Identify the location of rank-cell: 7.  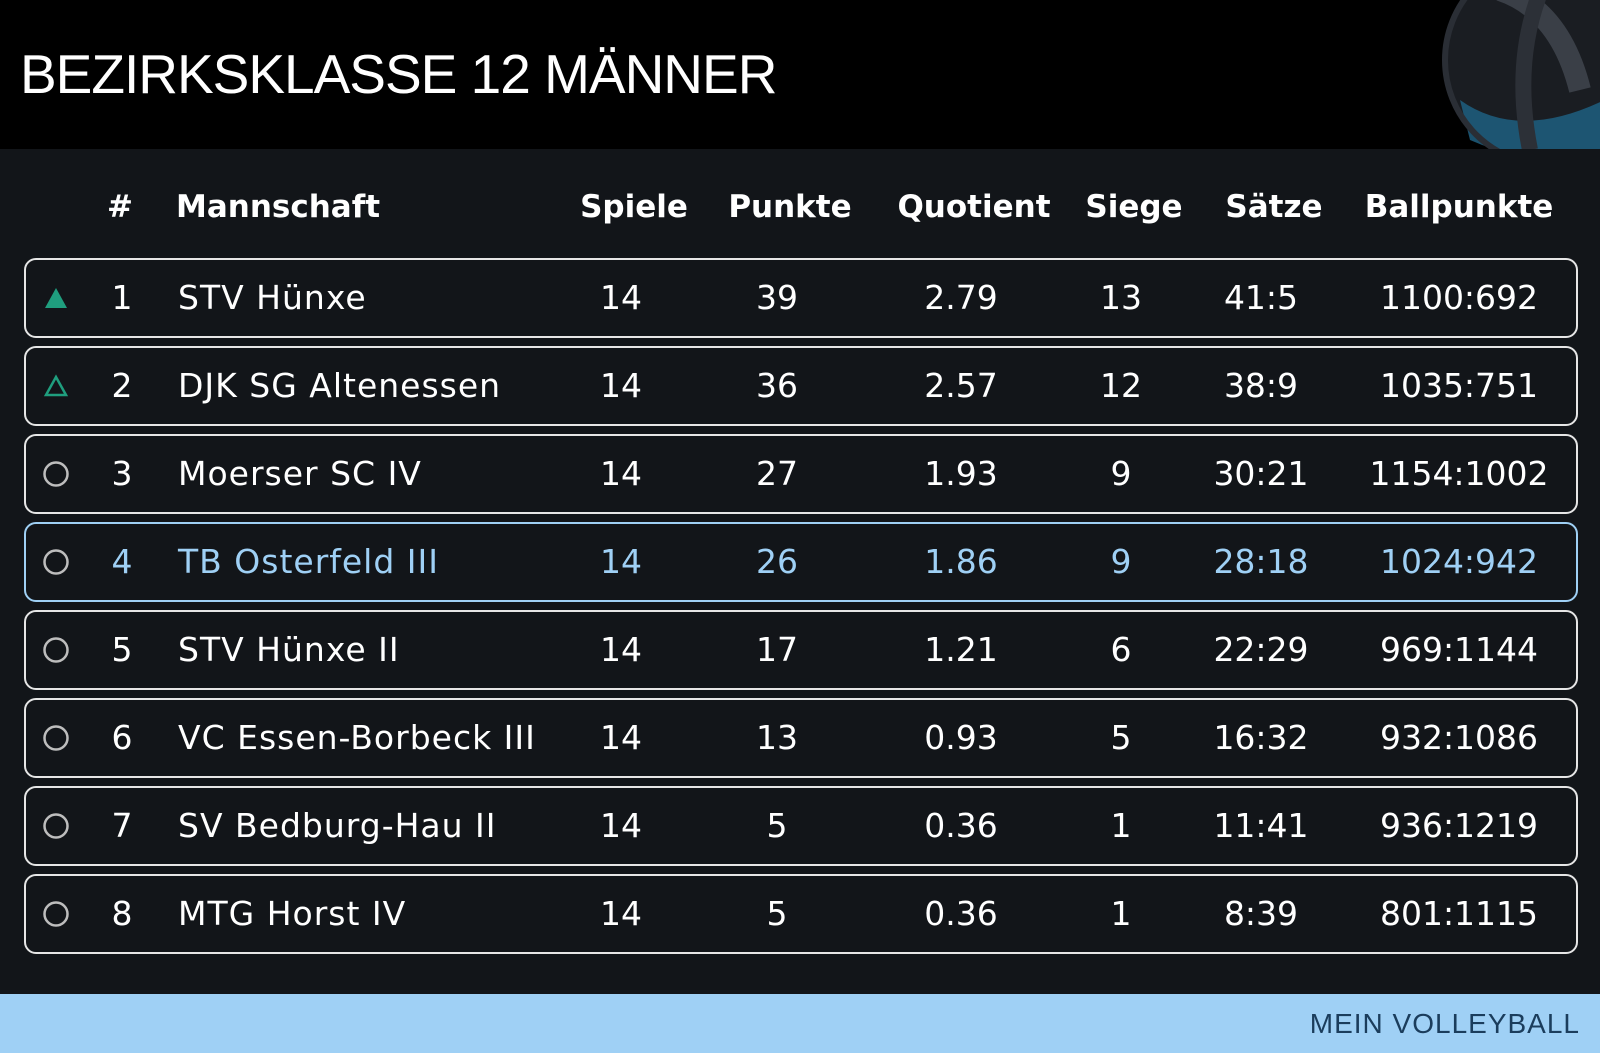
(122, 825).